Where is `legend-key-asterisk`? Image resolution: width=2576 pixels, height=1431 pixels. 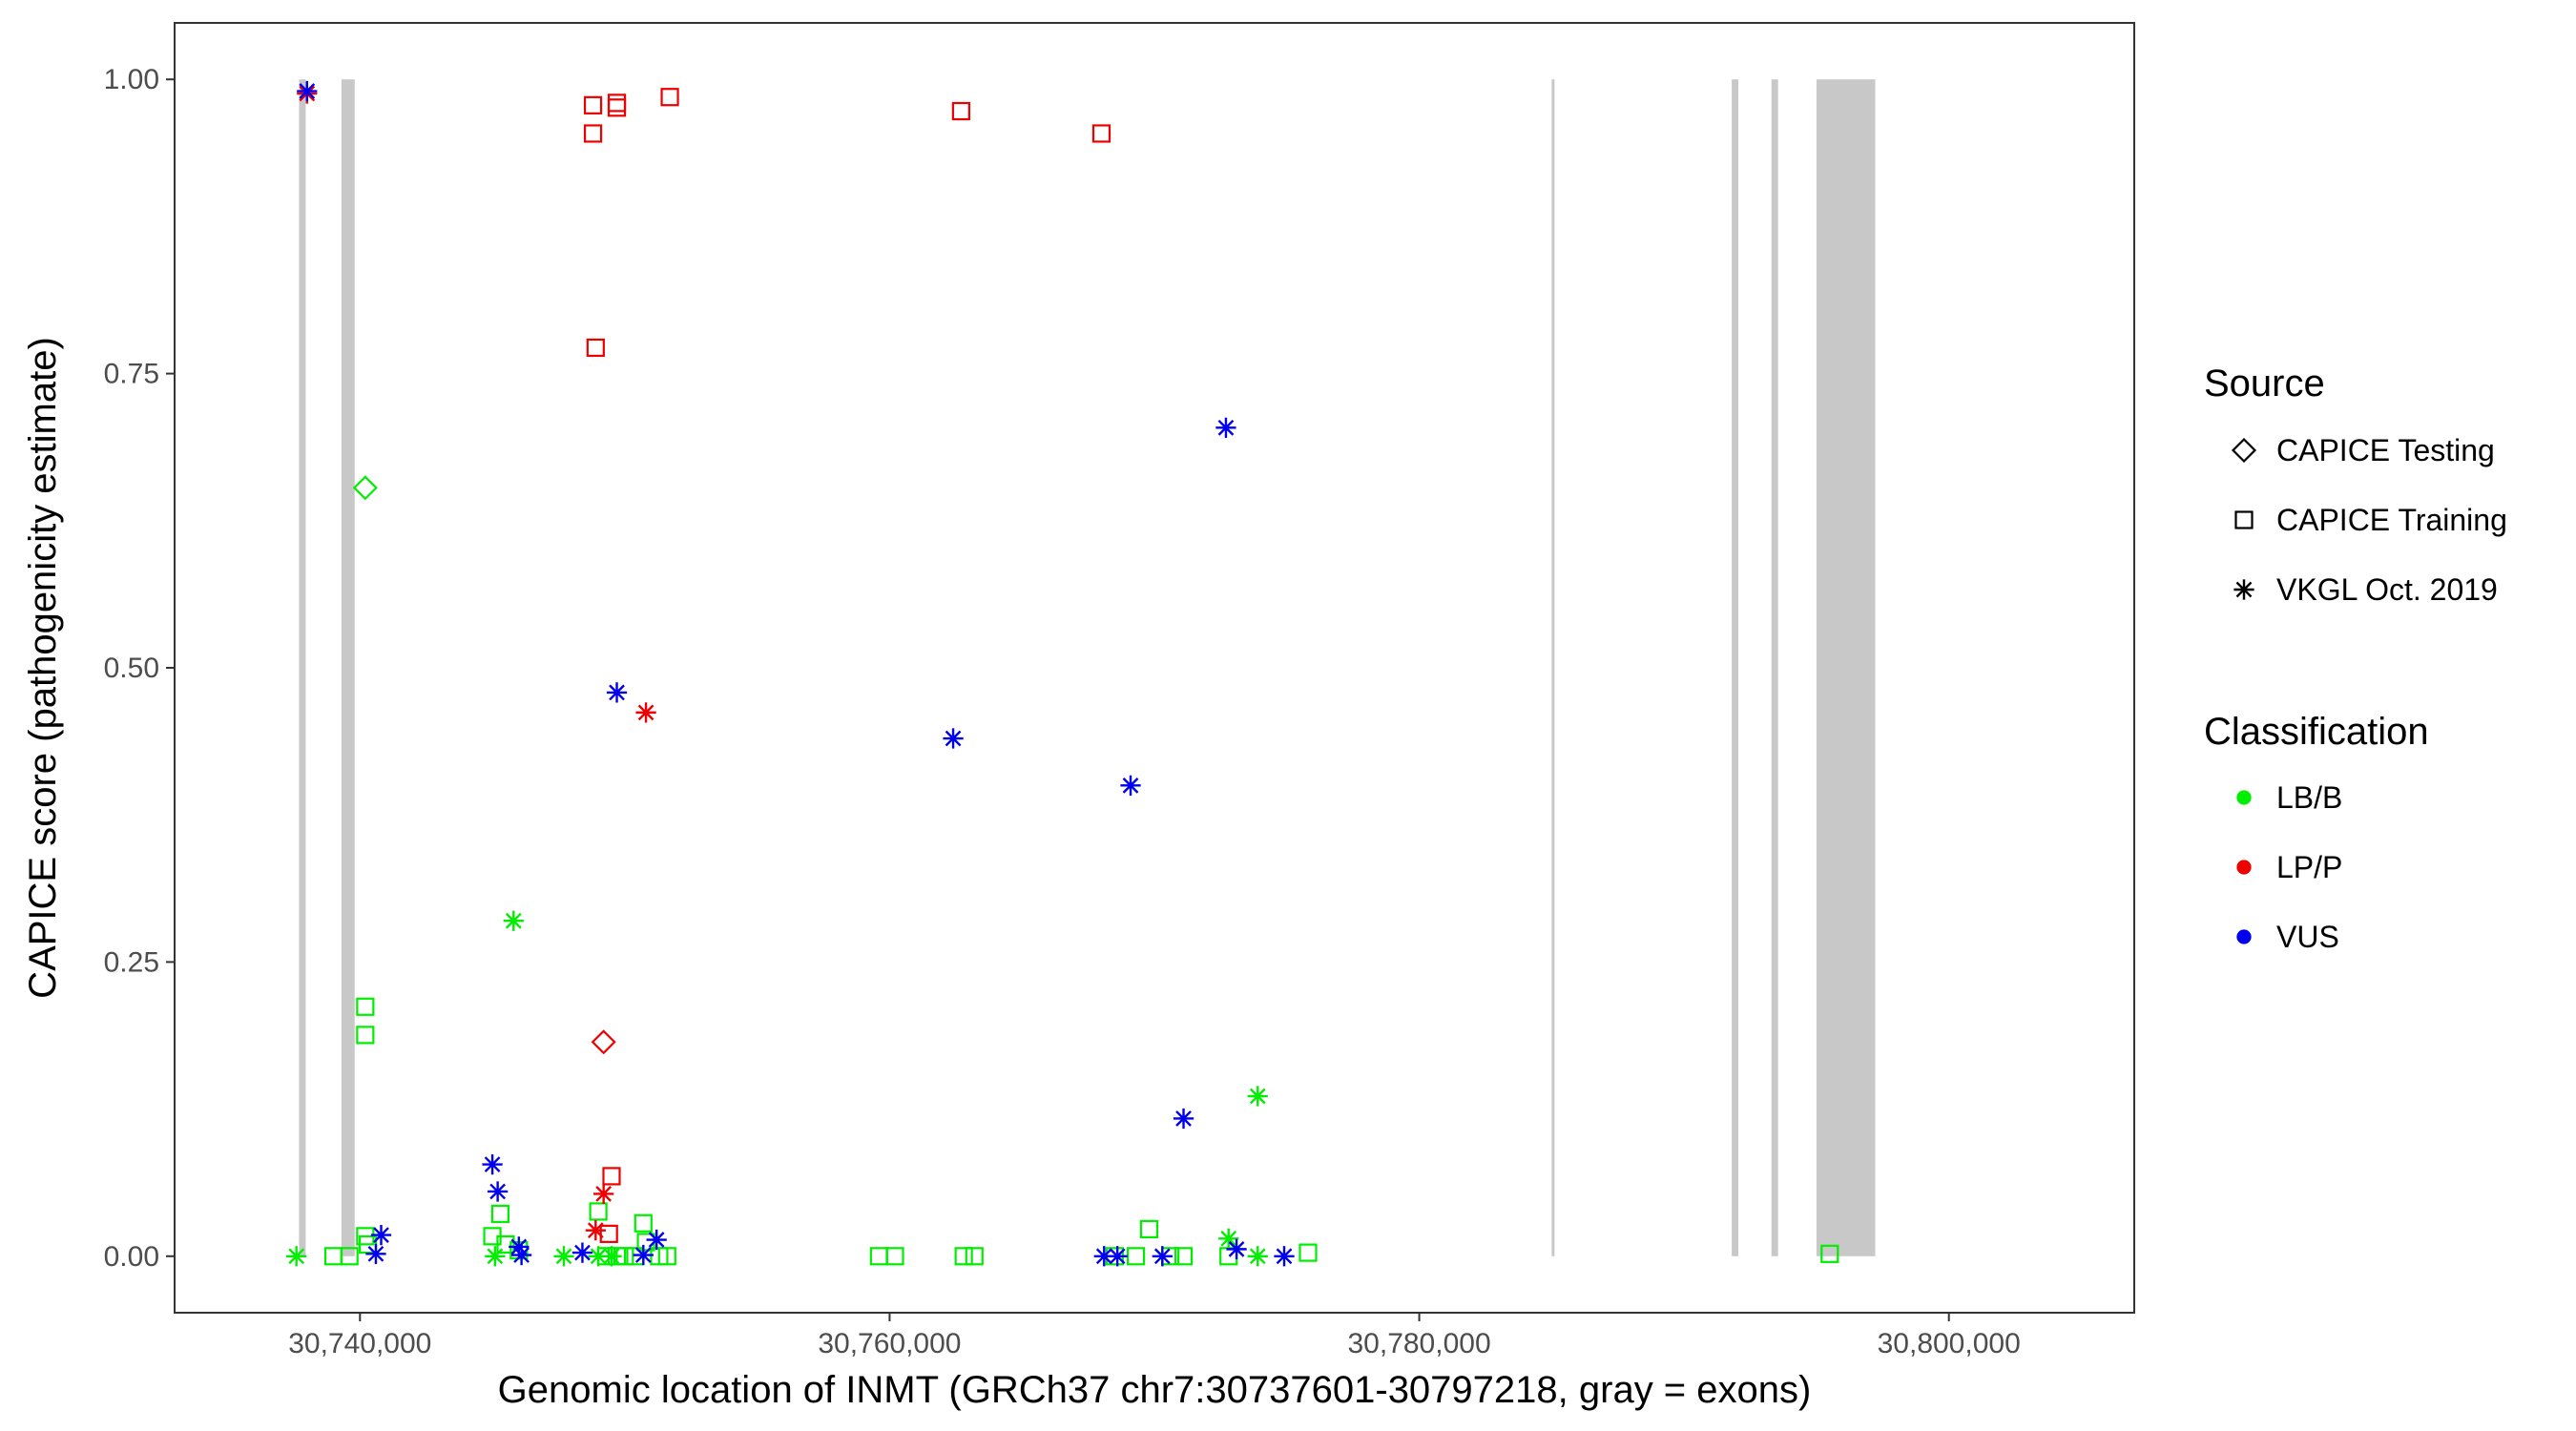
legend-key-asterisk is located at coordinates (2243, 590).